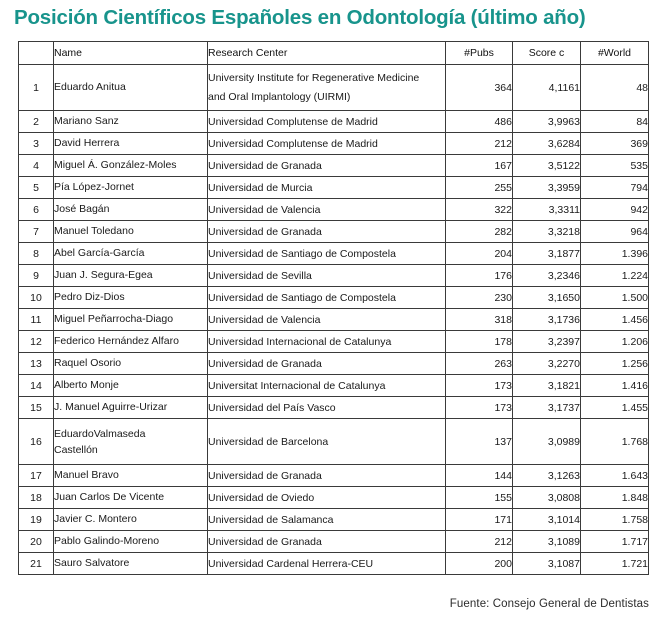 Image resolution: width=665 pixels, height=627 pixels. What do you see at coordinates (36, 187) in the screenshot?
I see `cell-rank-index: 5` at bounding box center [36, 187].